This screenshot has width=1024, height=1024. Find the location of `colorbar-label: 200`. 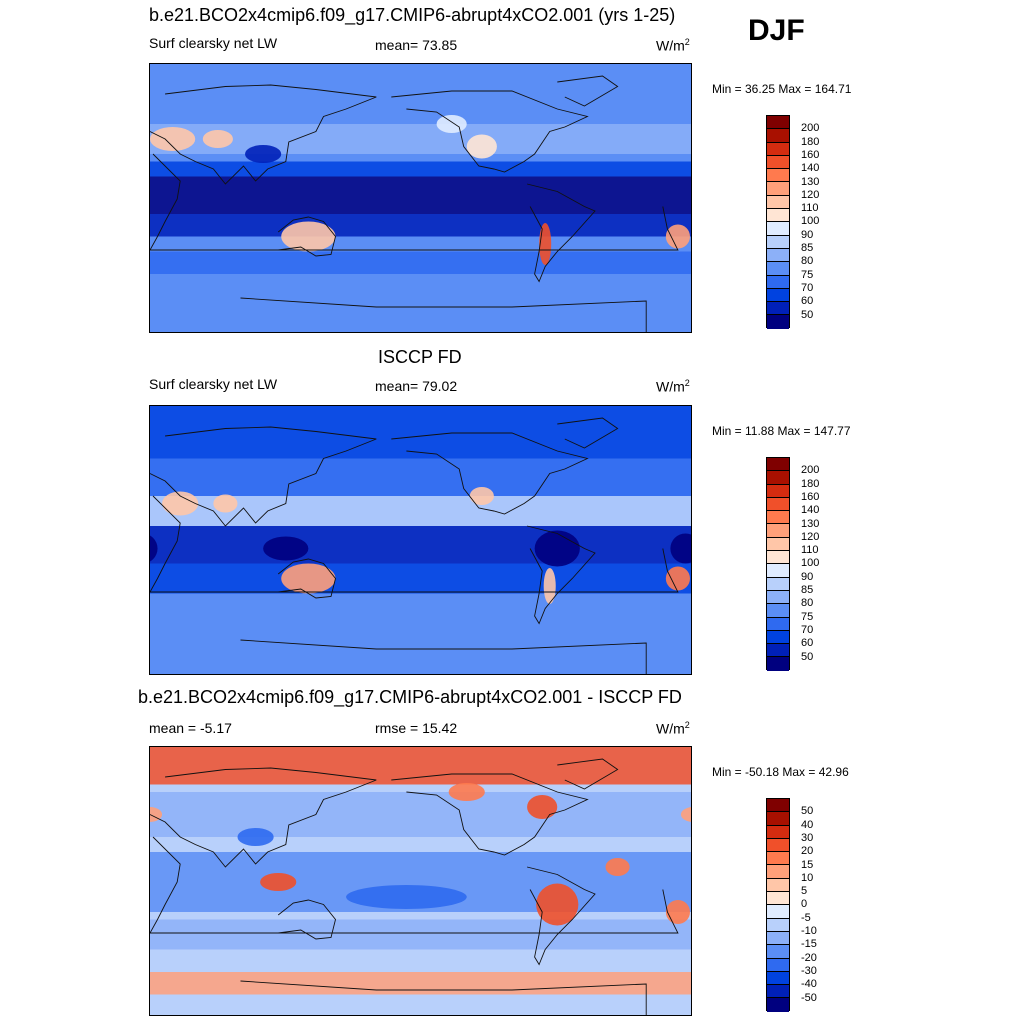

colorbar-label: 200 is located at coordinates (810, 470).